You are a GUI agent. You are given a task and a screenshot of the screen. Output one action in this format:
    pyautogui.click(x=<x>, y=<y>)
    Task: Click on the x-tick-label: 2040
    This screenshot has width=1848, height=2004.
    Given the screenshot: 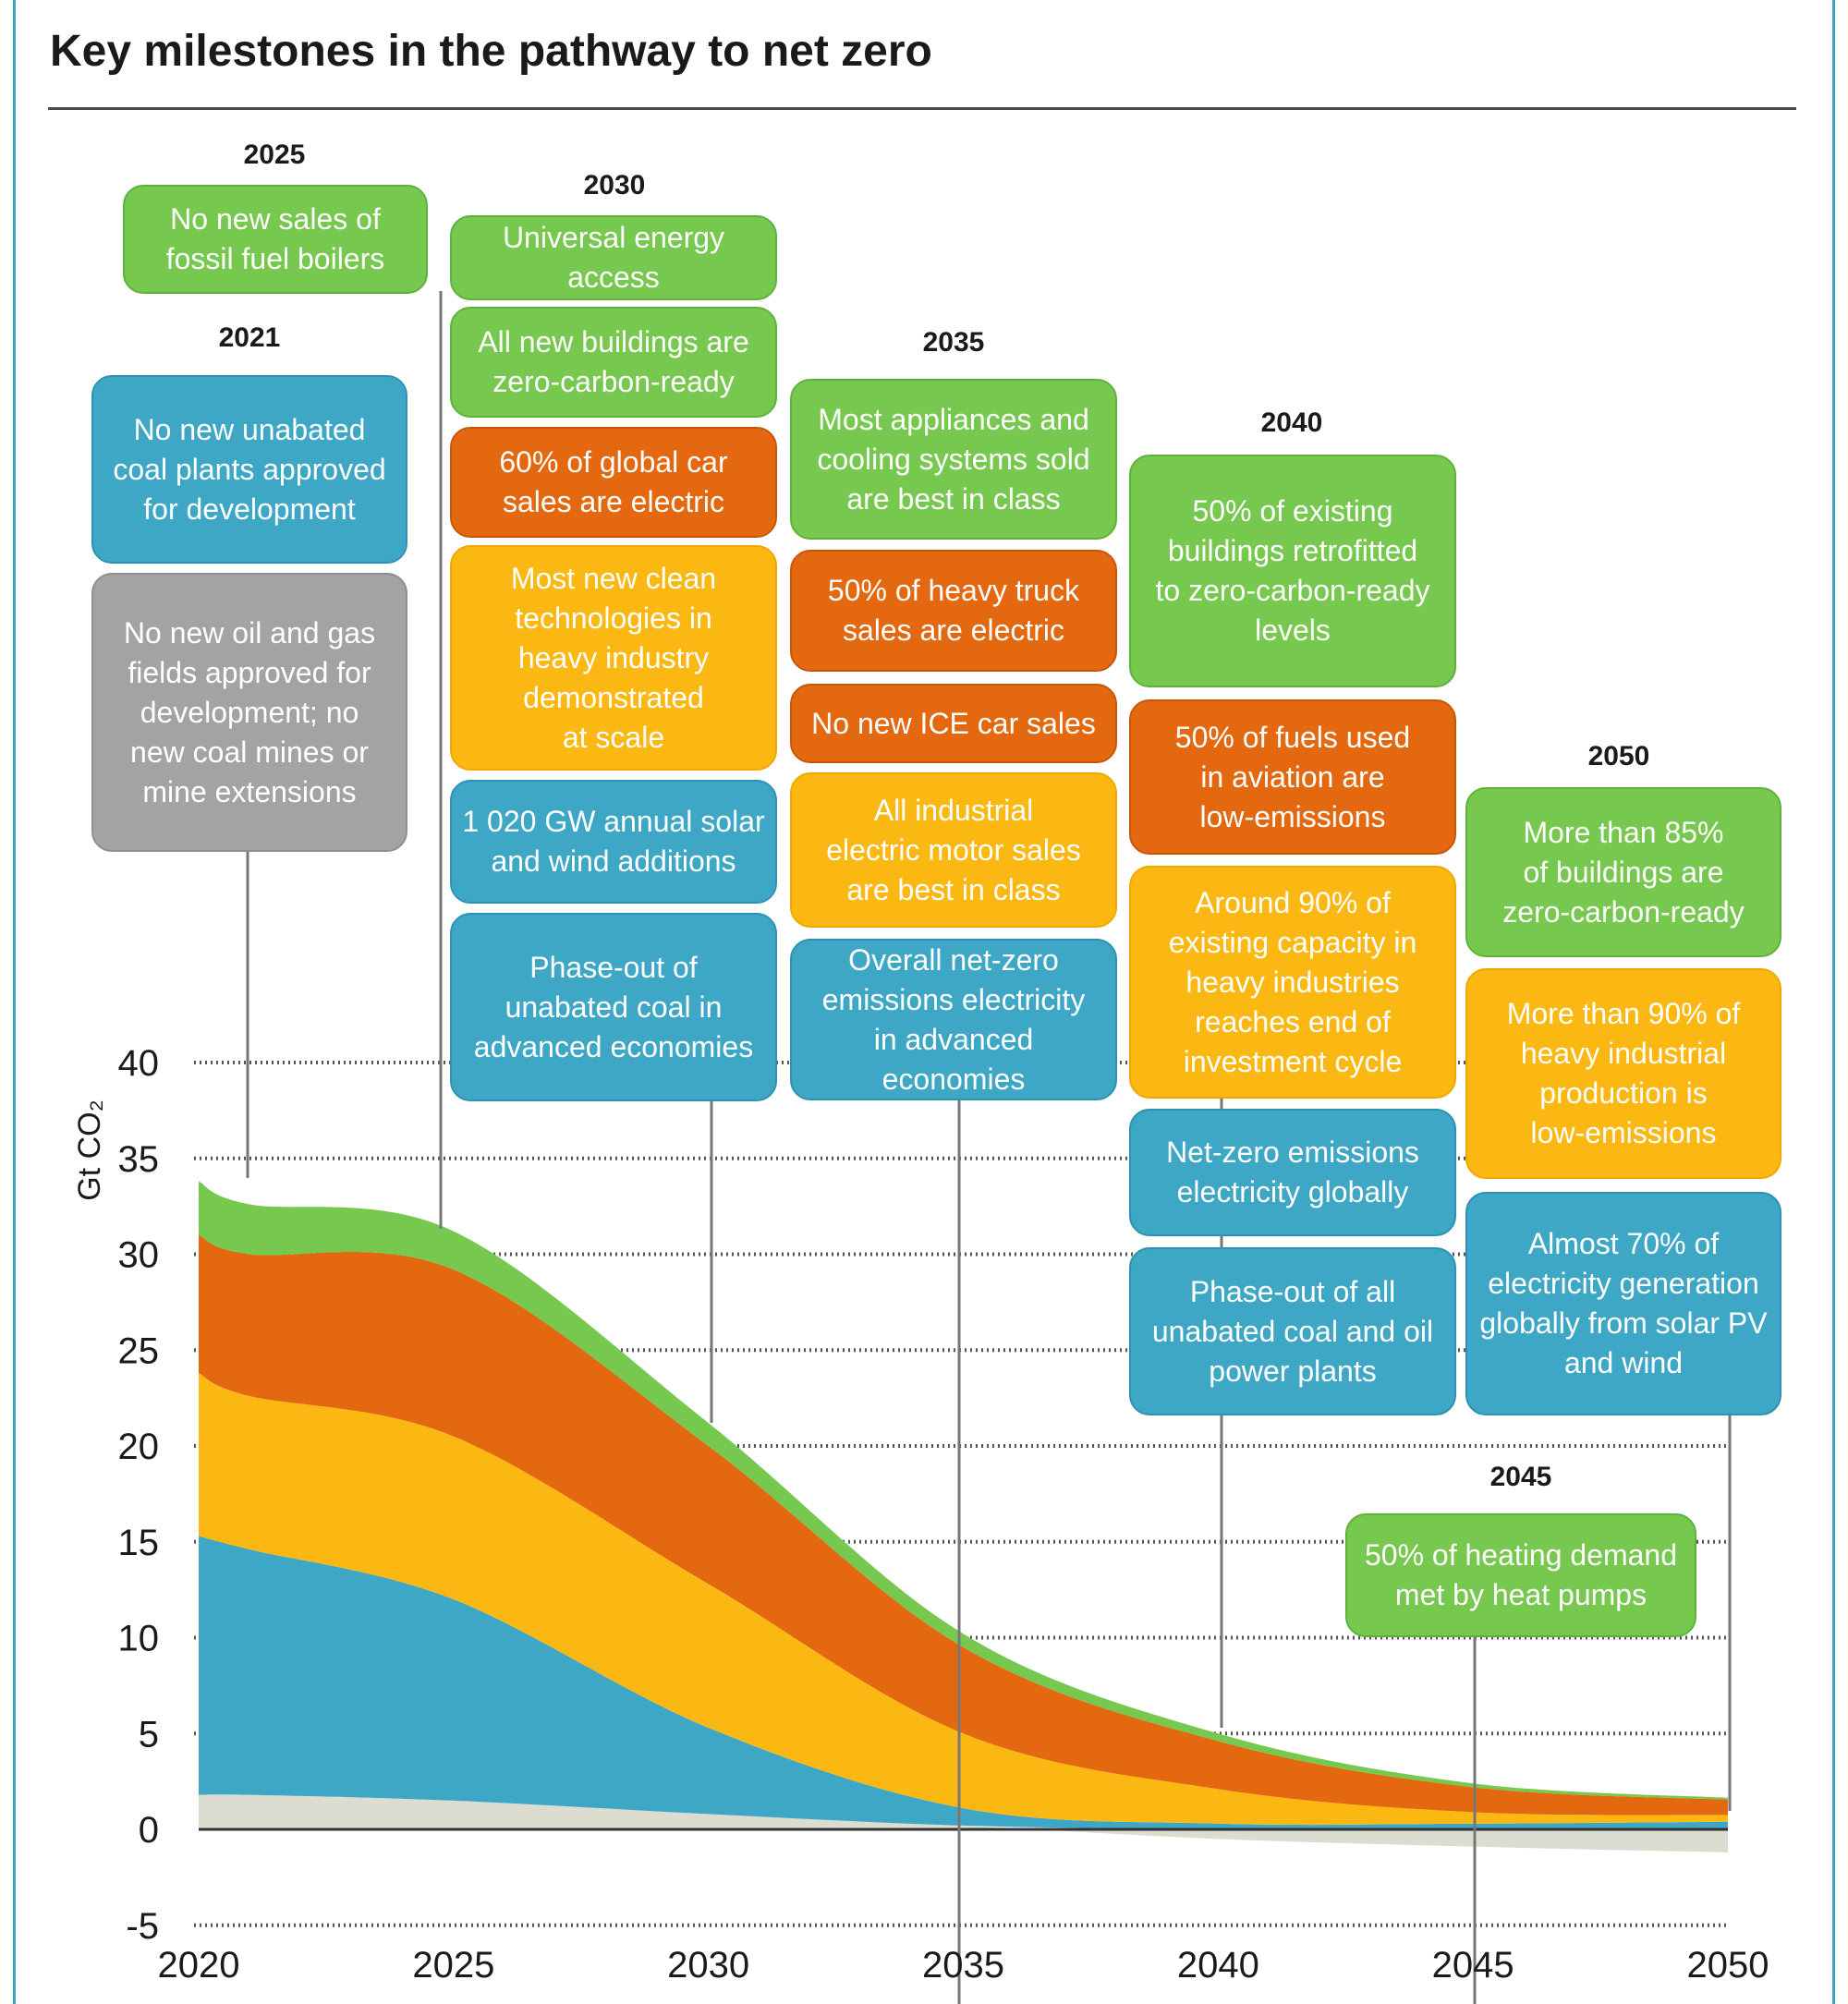 What is the action you would take?
    pyautogui.click(x=1218, y=1965)
    